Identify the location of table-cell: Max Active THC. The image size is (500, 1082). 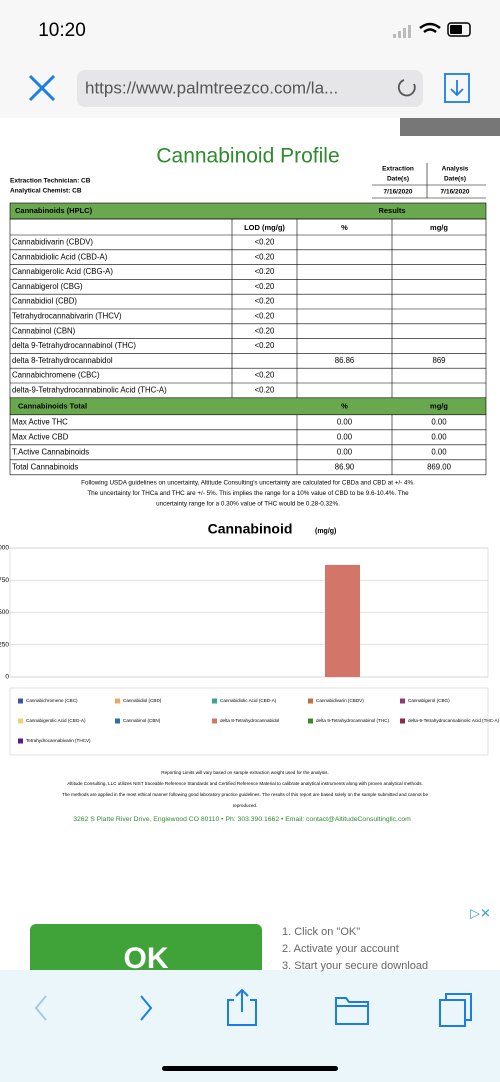
(40, 421).